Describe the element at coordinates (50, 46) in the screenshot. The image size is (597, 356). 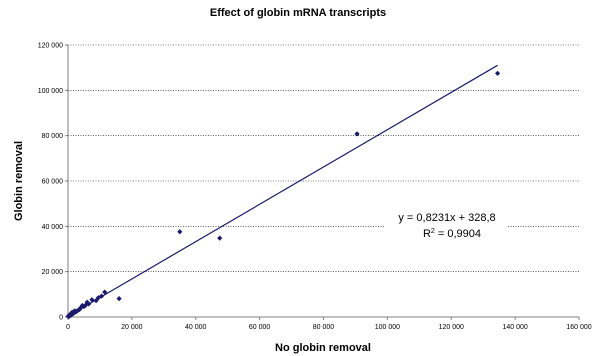
I see `y-tick-label-6: 120 000` at that location.